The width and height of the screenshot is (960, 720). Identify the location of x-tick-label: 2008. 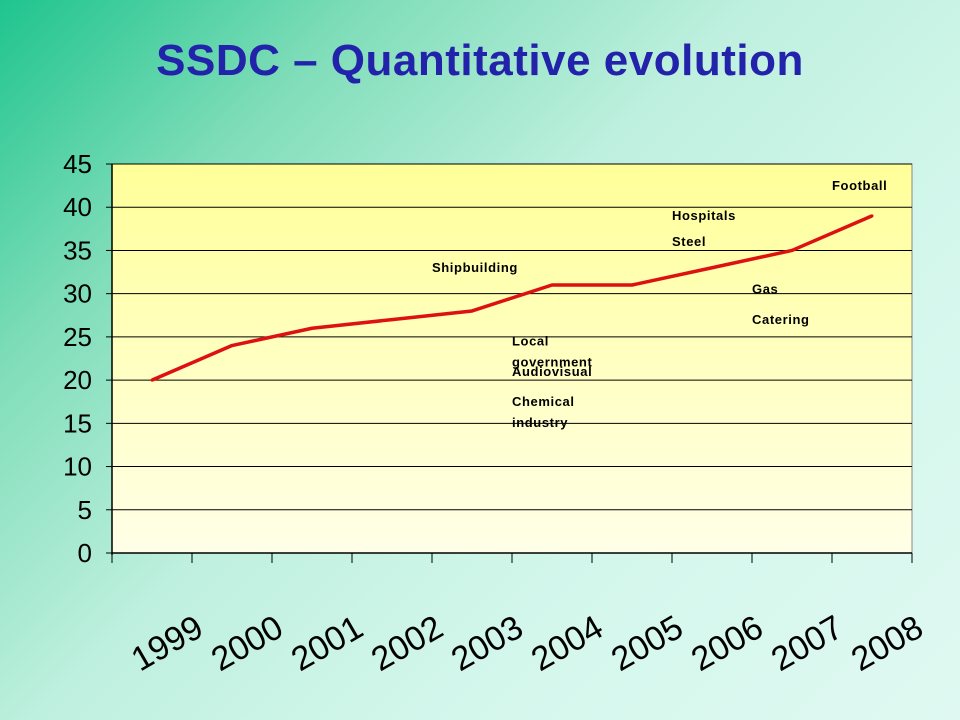
(887, 643).